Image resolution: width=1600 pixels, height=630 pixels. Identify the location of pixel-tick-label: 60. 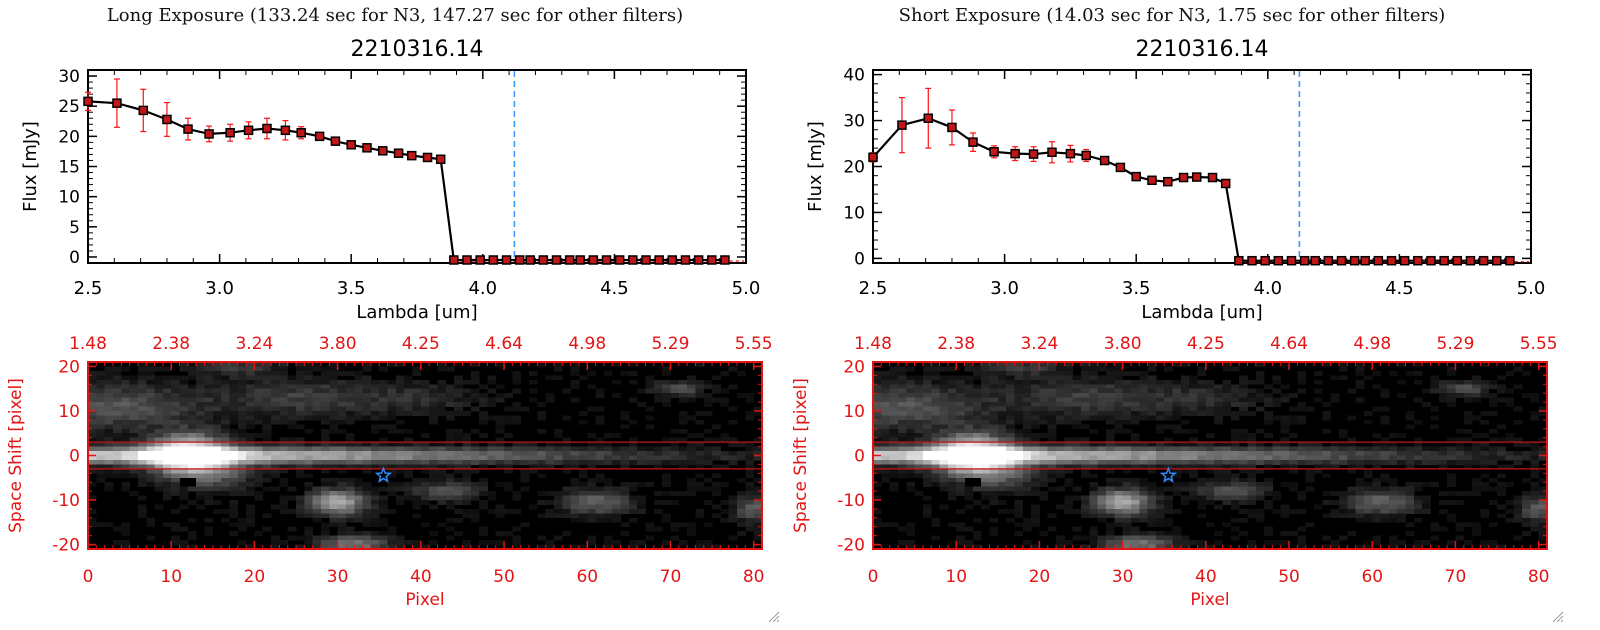
(587, 577).